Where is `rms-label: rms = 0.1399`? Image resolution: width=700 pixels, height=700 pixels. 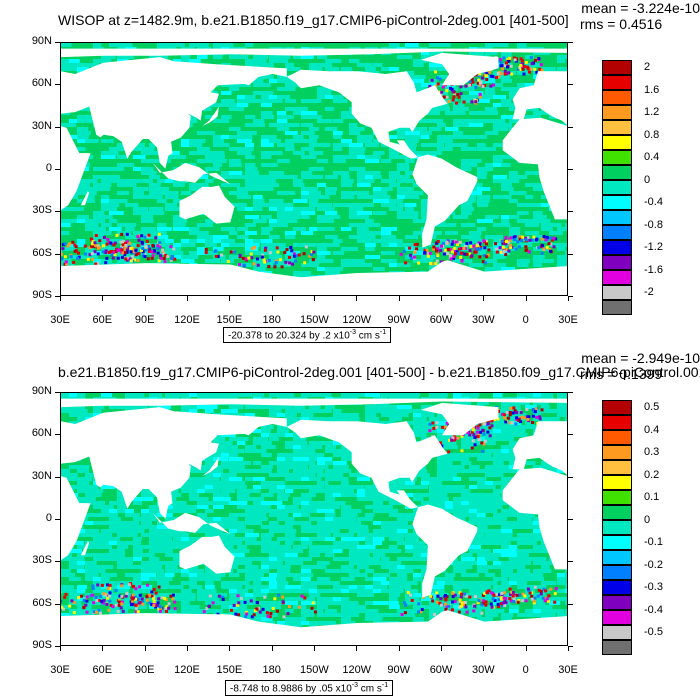 rms-label: rms = 0.1399 is located at coordinates (621, 374).